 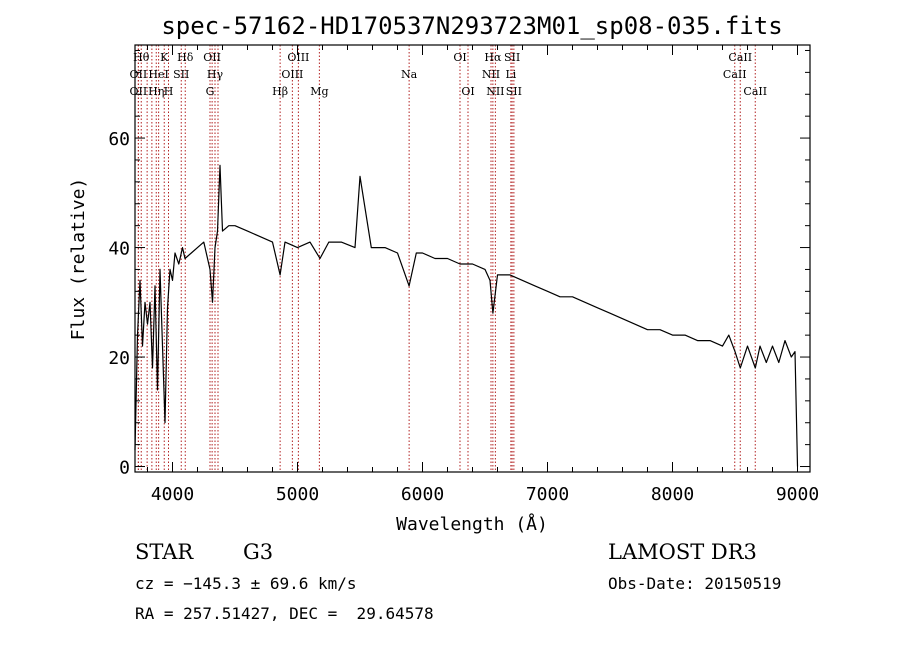 What do you see at coordinates (319, 91) in the screenshot?
I see `line-label: Mg` at bounding box center [319, 91].